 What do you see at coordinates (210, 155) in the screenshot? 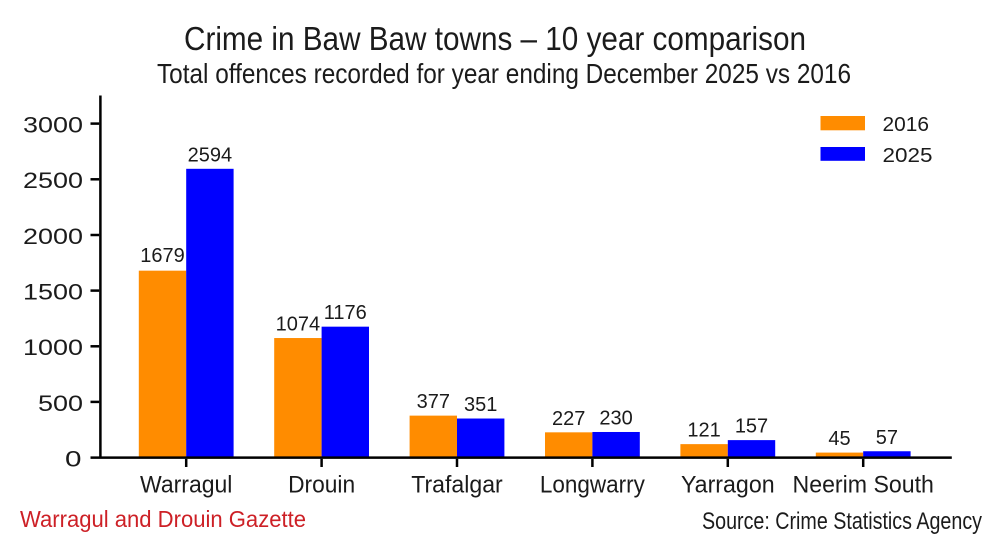
I see `svg-text: 2594` at bounding box center [210, 155].